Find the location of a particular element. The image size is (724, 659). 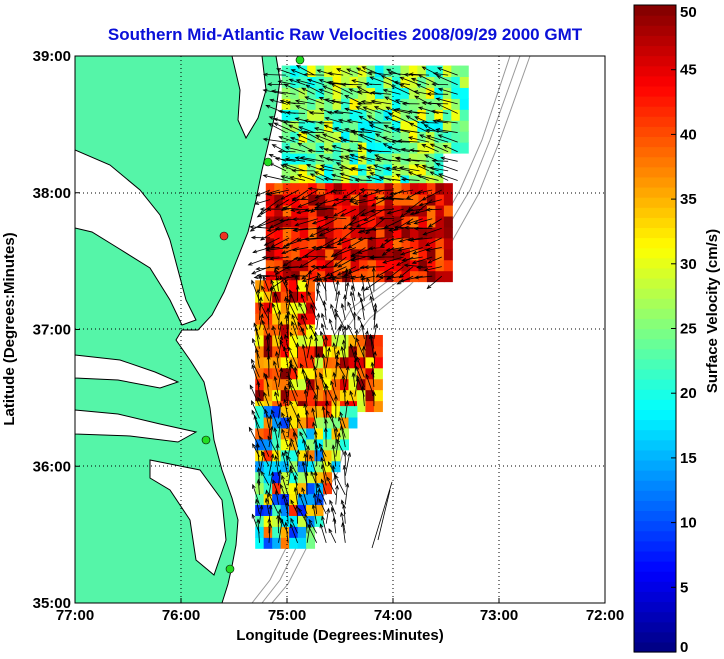

pamlico-sound is located at coordinates (188, 517).